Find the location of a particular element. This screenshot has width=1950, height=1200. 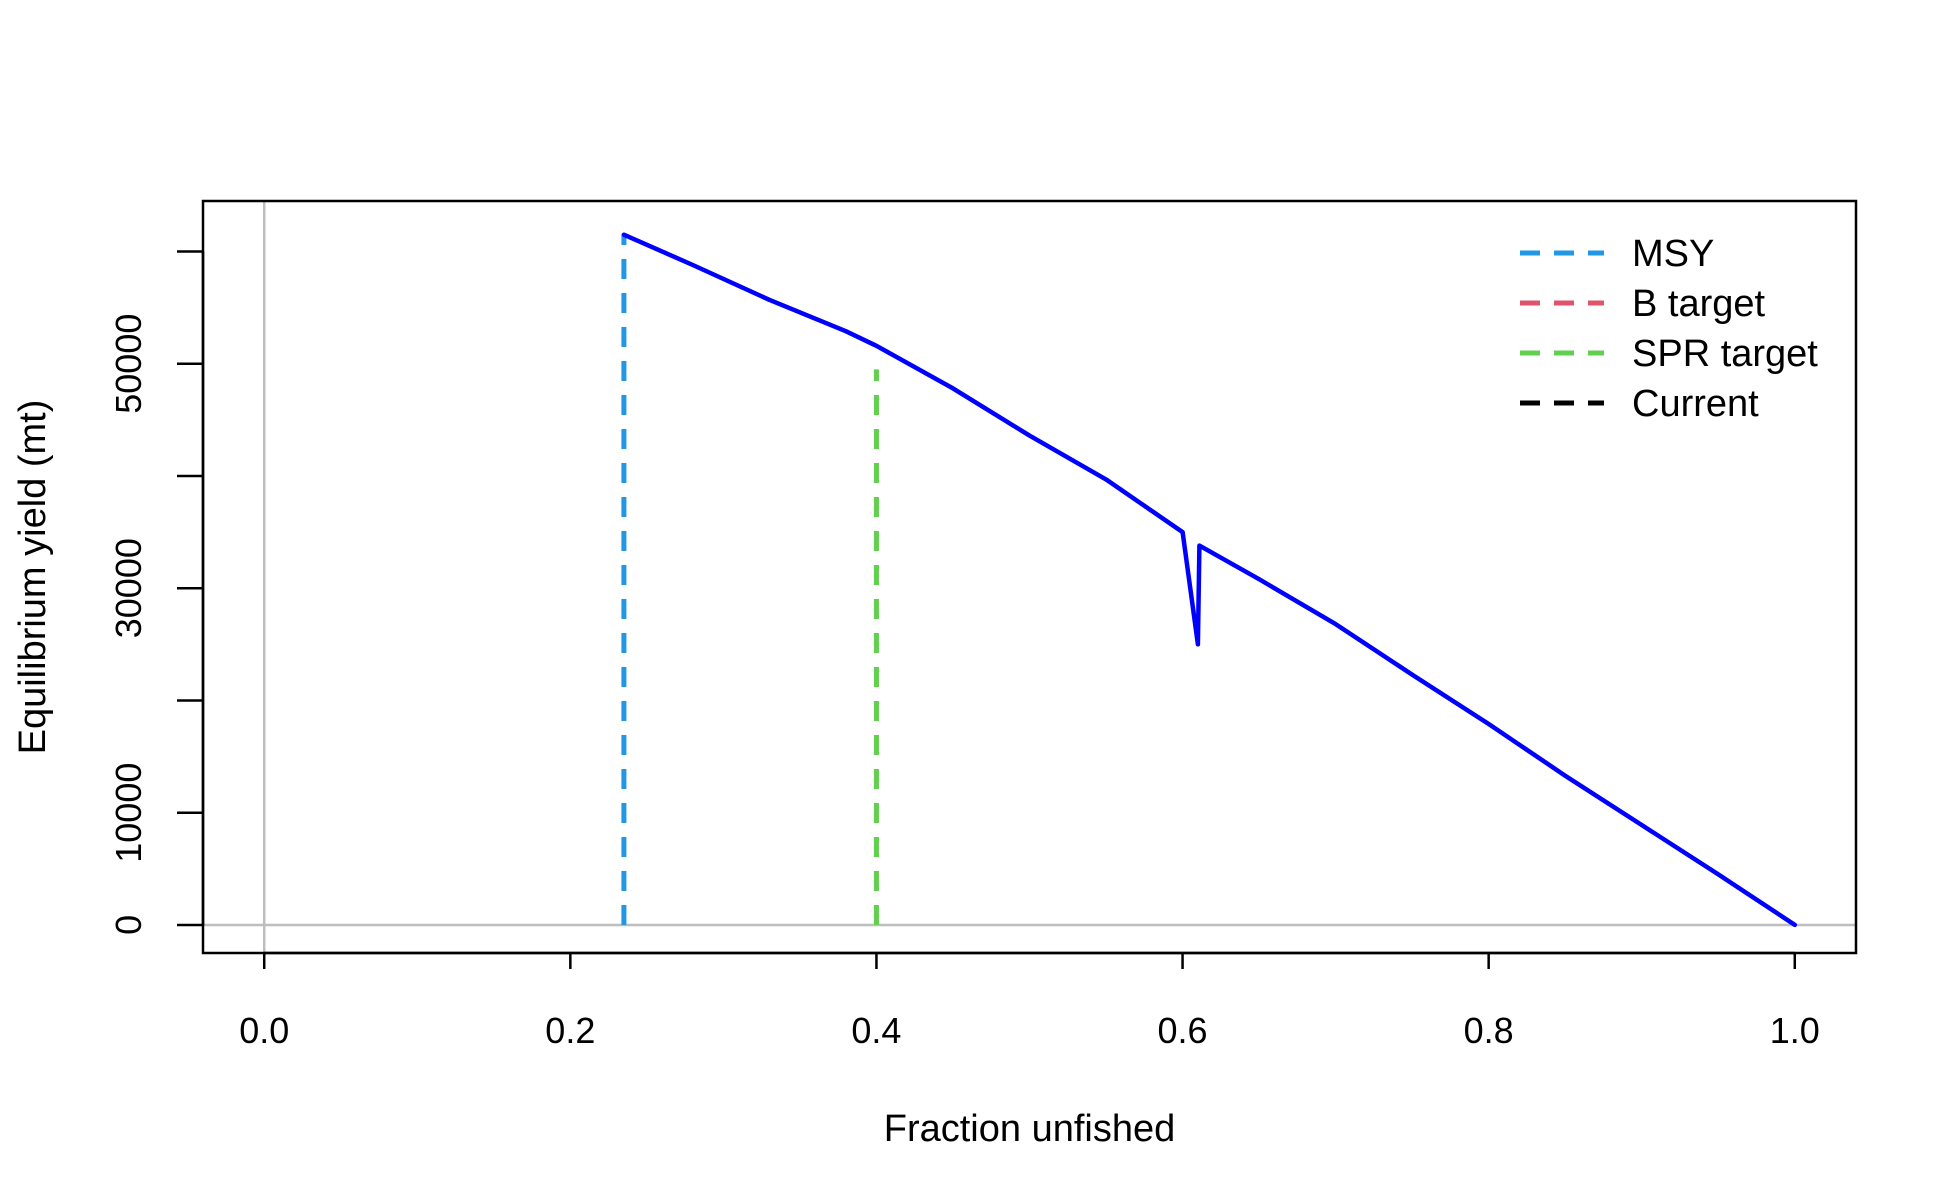

y-tick-label: 50000 is located at coordinates (128, 364).